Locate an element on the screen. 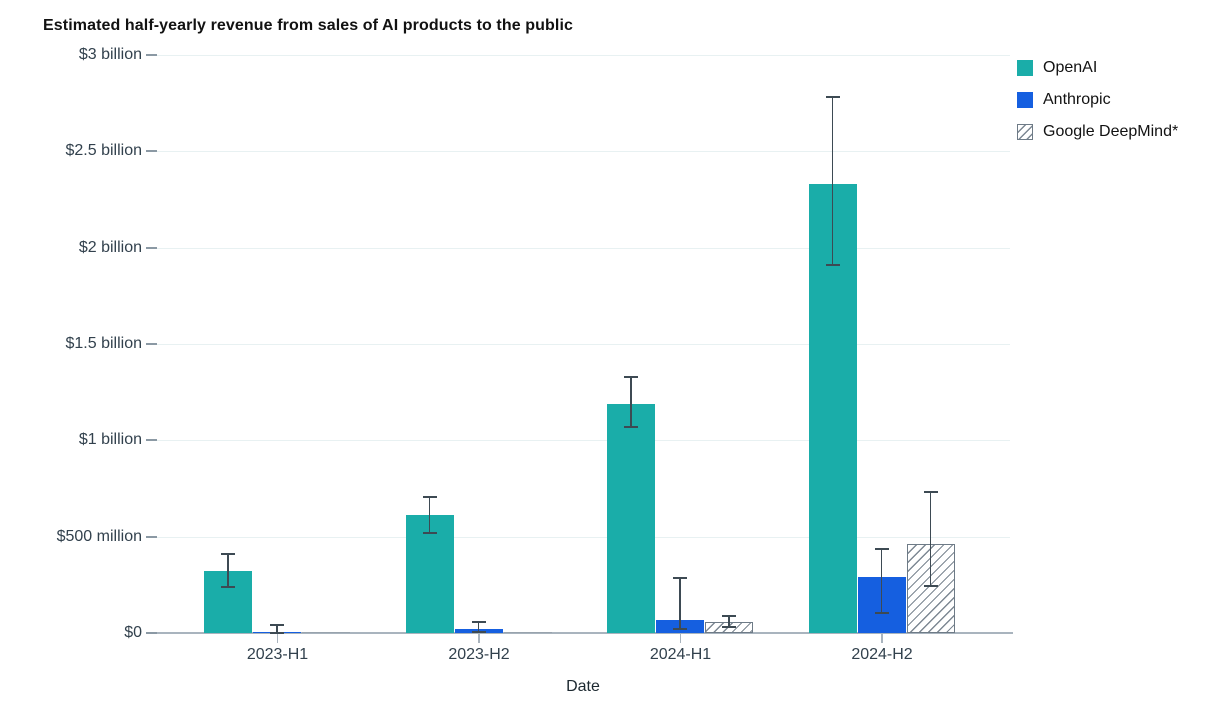 The width and height of the screenshot is (1228, 708). legend-label: Google DeepMind* is located at coordinates (1111, 131).